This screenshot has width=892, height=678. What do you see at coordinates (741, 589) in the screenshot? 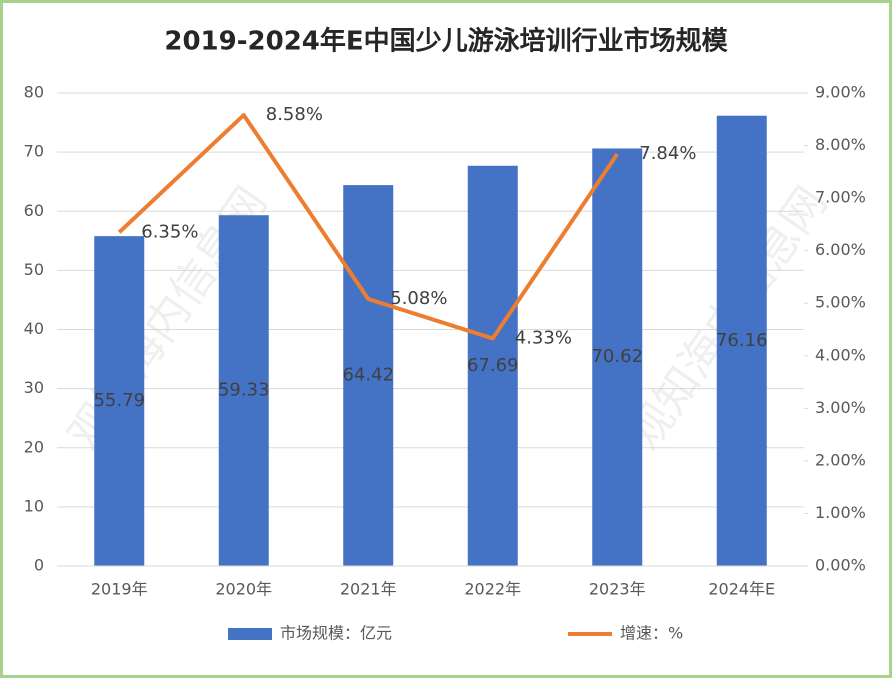
I see `x-tick-label: 2024年E` at bounding box center [741, 589].